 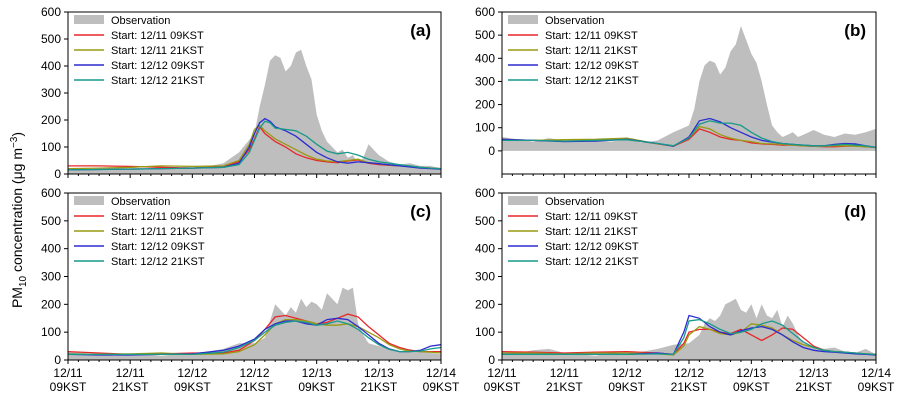 What do you see at coordinates (855, 30) in the screenshot?
I see `panel-label: (b)` at bounding box center [855, 30].